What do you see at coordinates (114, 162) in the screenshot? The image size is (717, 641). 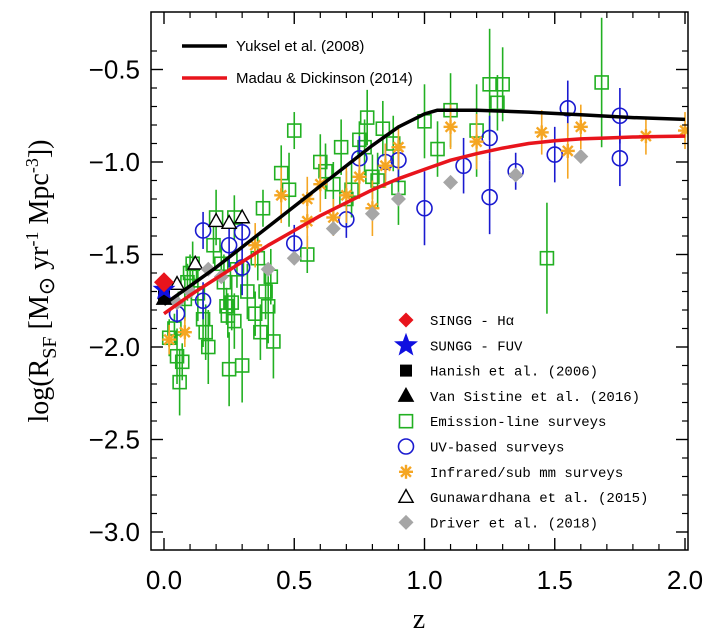 I see `y-tick-label: −1.0` at bounding box center [114, 162].